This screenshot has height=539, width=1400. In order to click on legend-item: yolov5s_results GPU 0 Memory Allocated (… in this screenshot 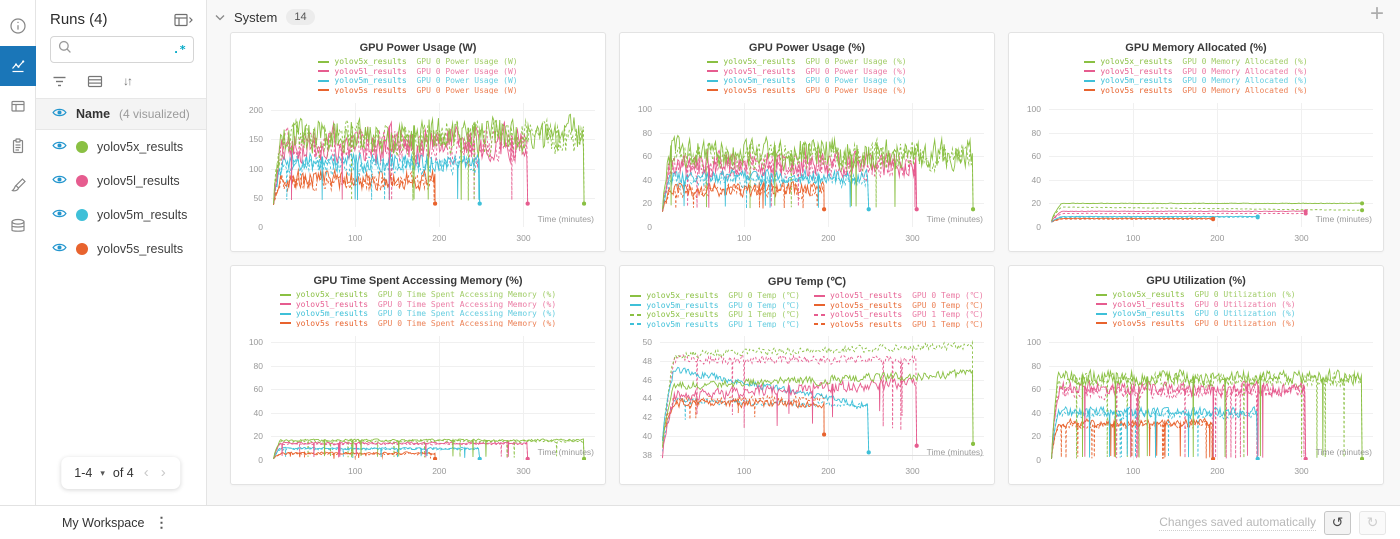, I will do `click(1196, 90)`.